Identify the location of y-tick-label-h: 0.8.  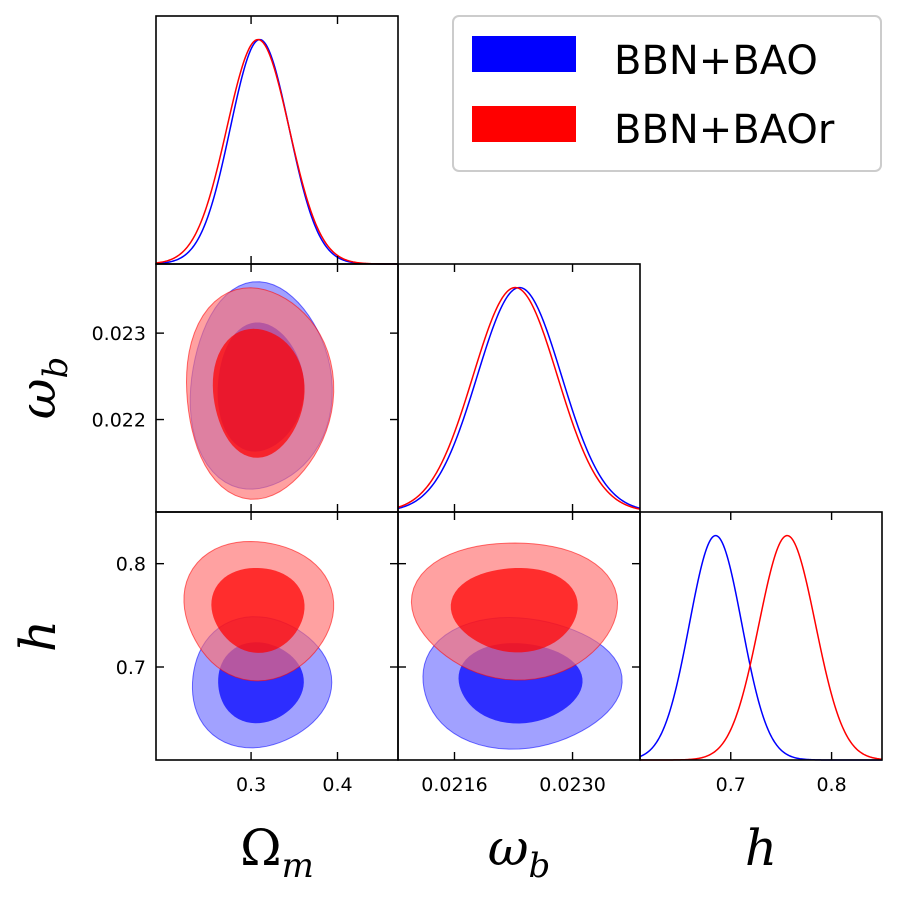
(131, 565).